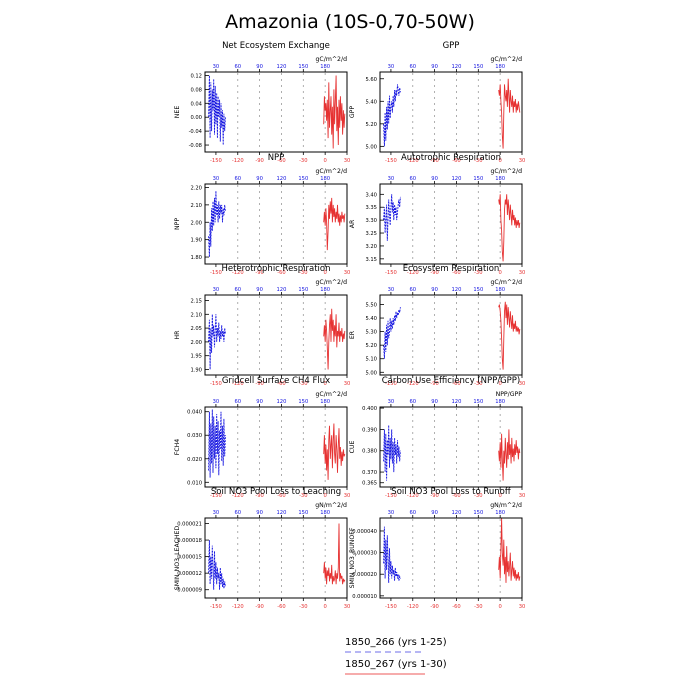  Describe the element at coordinates (364, 597) in the screenshot. I see `y-tick-label: 0.000010` at that location.